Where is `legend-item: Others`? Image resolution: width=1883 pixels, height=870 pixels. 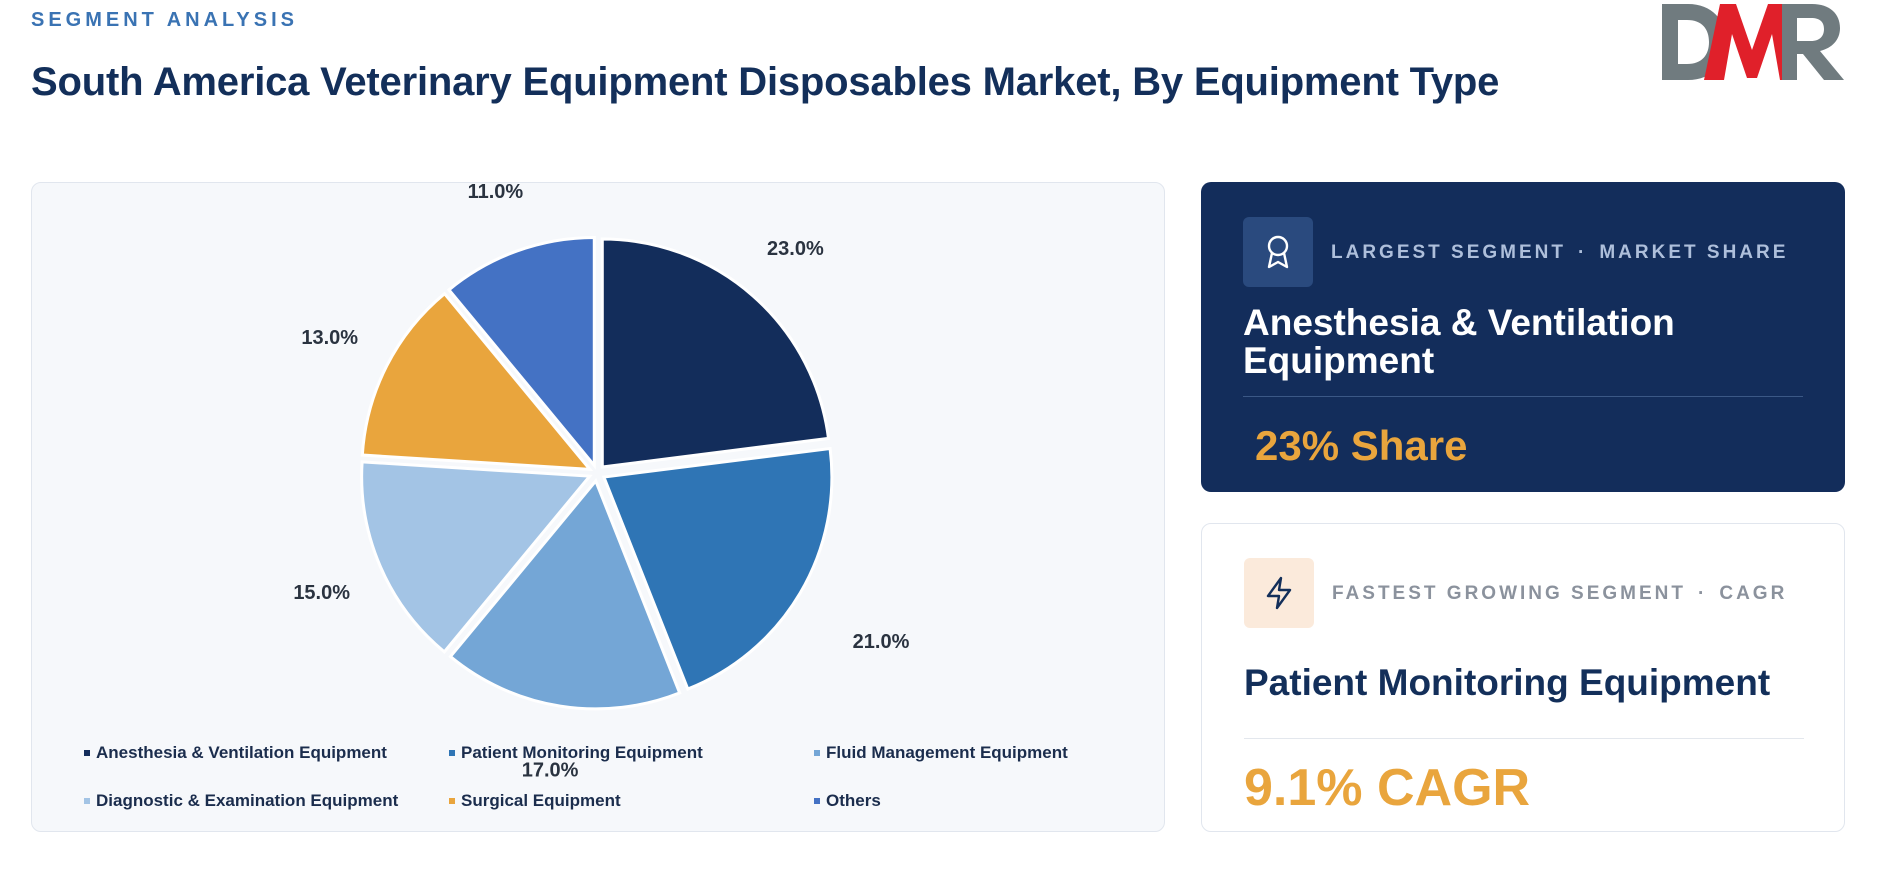
legend-item: Others is located at coordinates (979, 801).